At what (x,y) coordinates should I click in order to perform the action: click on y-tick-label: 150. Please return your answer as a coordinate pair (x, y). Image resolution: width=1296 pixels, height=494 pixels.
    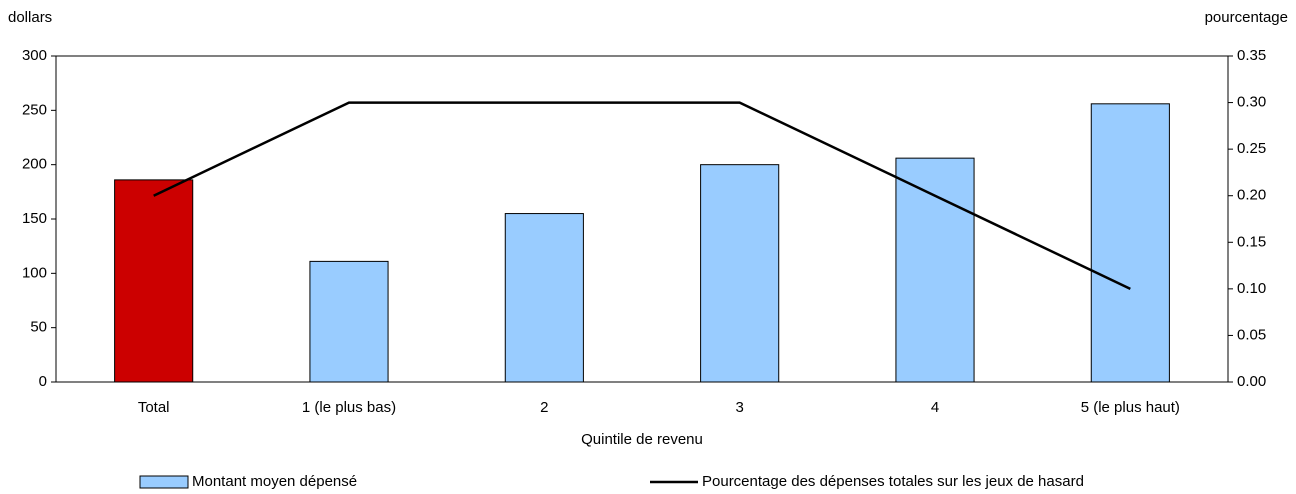
    Looking at the image, I should click on (34, 218).